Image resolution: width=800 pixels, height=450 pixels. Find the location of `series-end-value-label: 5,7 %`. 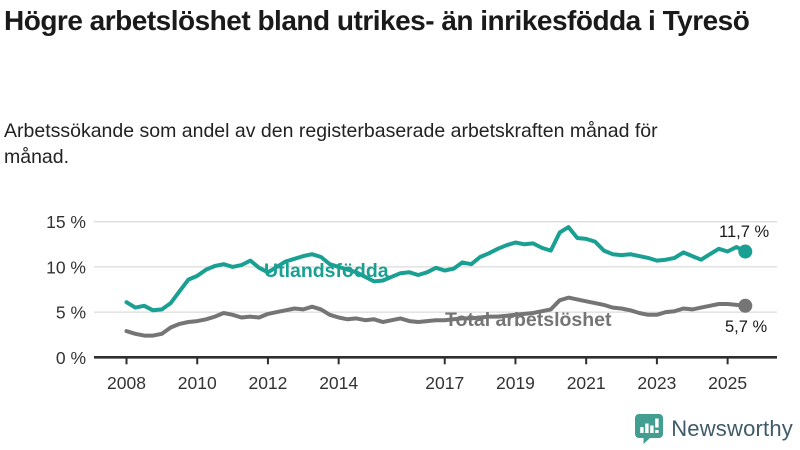

series-end-value-label: 5,7 % is located at coordinates (746, 327).